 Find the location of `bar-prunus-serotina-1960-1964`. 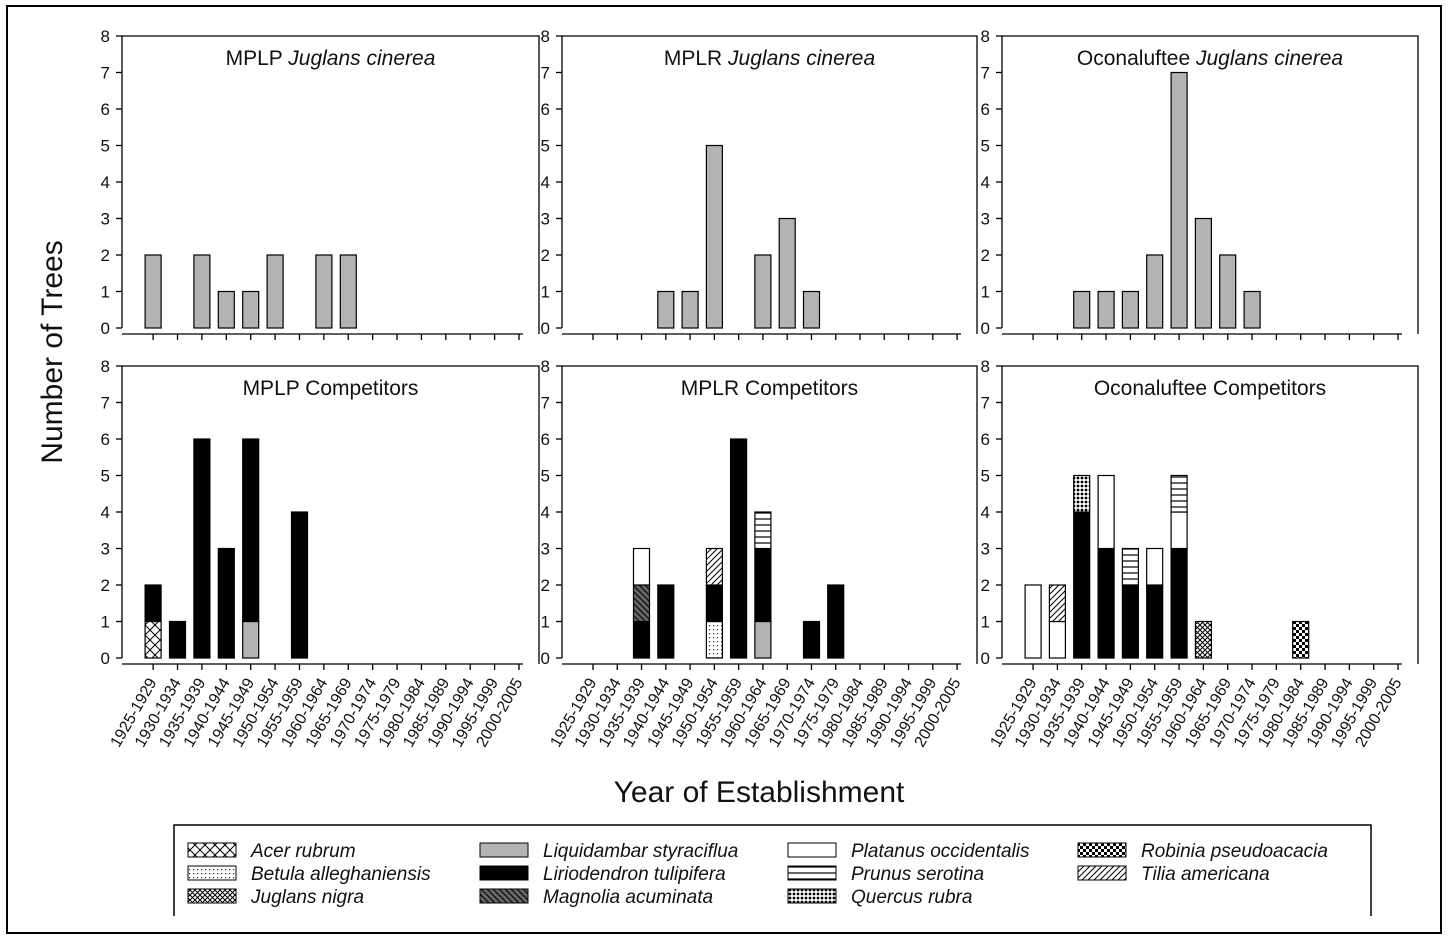

bar-prunus-serotina-1960-1964 is located at coordinates (763, 530).